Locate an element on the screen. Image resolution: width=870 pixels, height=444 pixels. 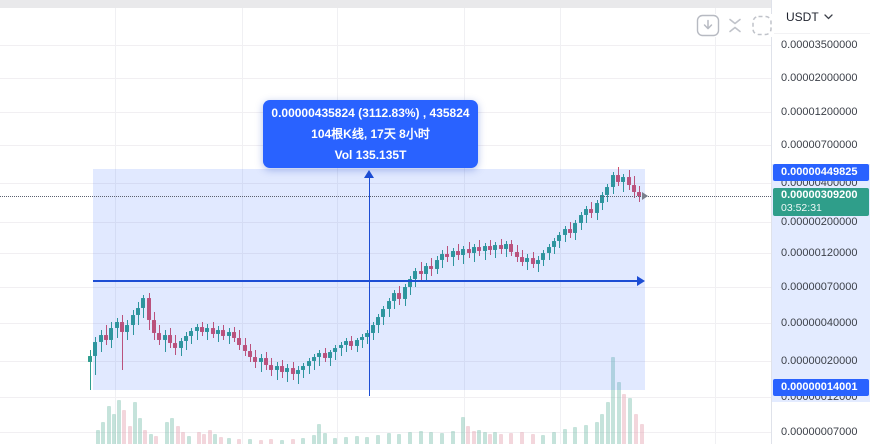
tooltip-price-change: 0.00000435824 (3112.83%) , 435824 is located at coordinates (370, 112).